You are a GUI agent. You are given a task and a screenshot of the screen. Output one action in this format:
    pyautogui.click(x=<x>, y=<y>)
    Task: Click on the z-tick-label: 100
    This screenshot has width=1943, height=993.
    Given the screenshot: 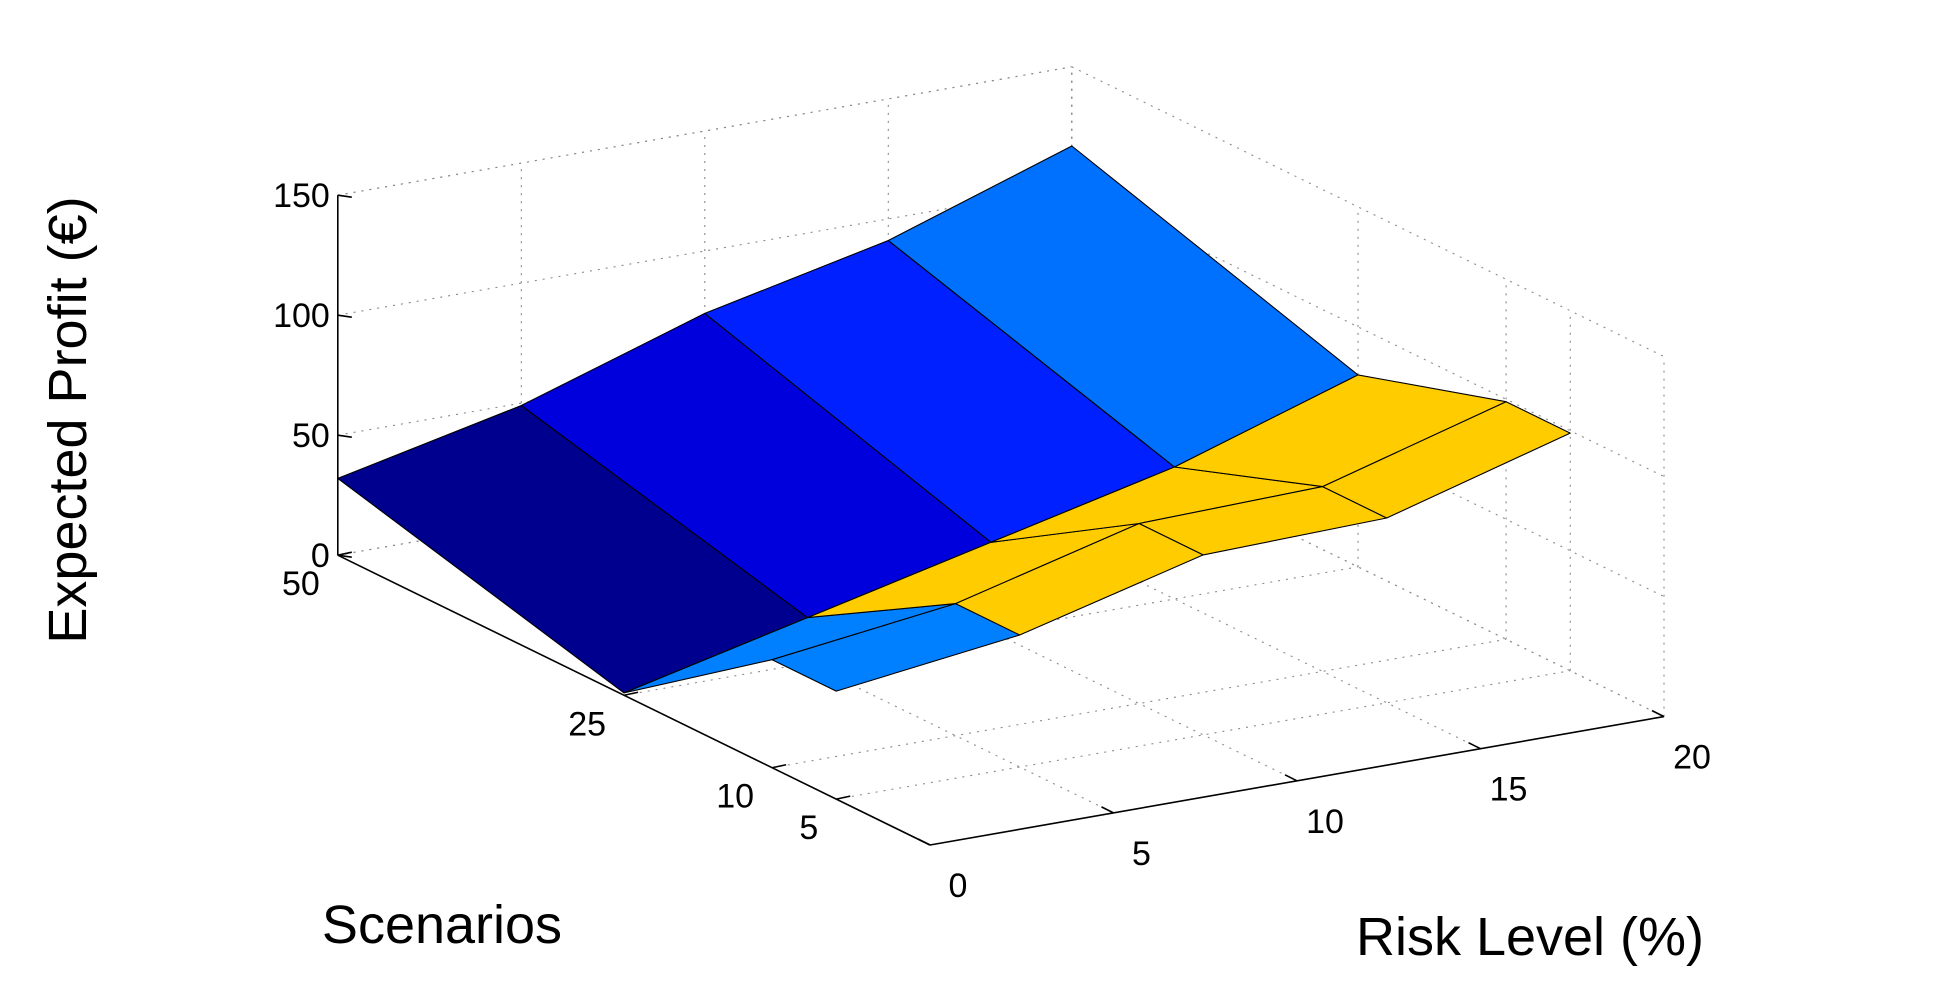 What is the action you would take?
    pyautogui.click(x=301, y=316)
    